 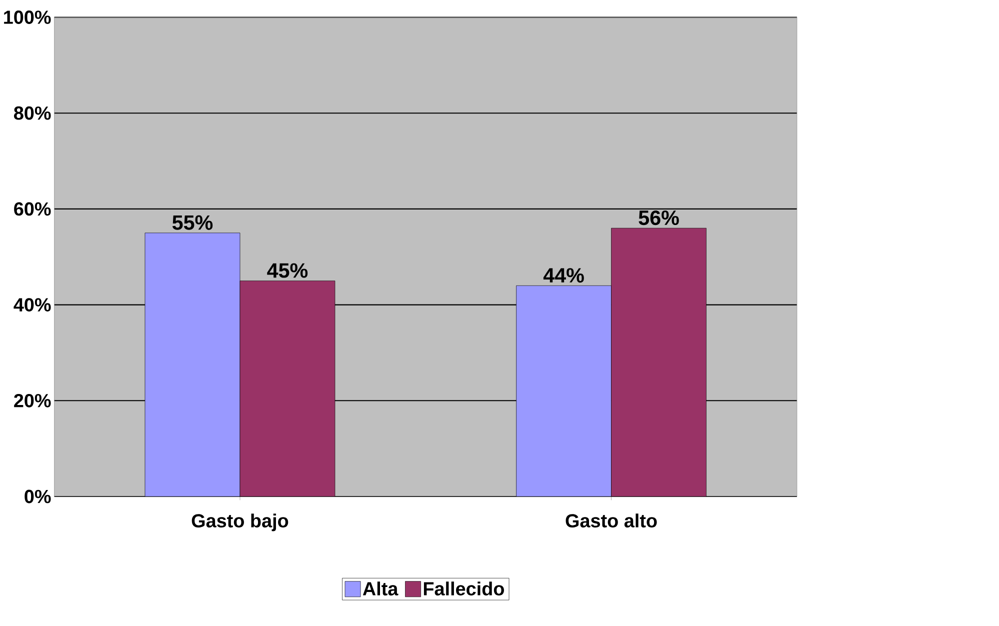 I want to click on y-tick-label: 100%, so click(x=27, y=17).